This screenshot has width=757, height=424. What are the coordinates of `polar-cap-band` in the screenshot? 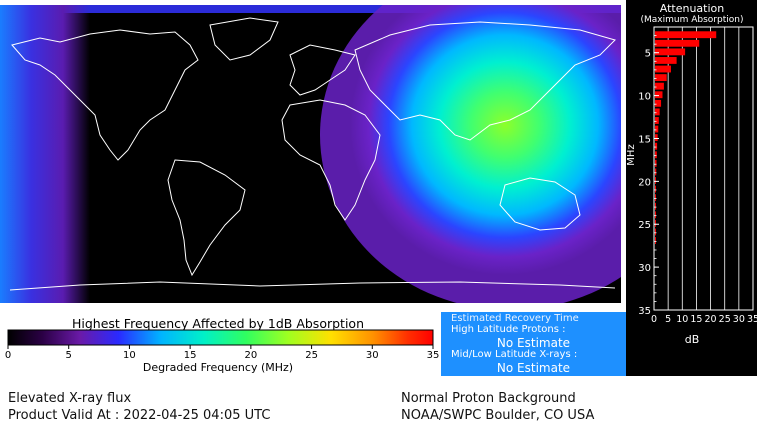 It's located at (310, 9).